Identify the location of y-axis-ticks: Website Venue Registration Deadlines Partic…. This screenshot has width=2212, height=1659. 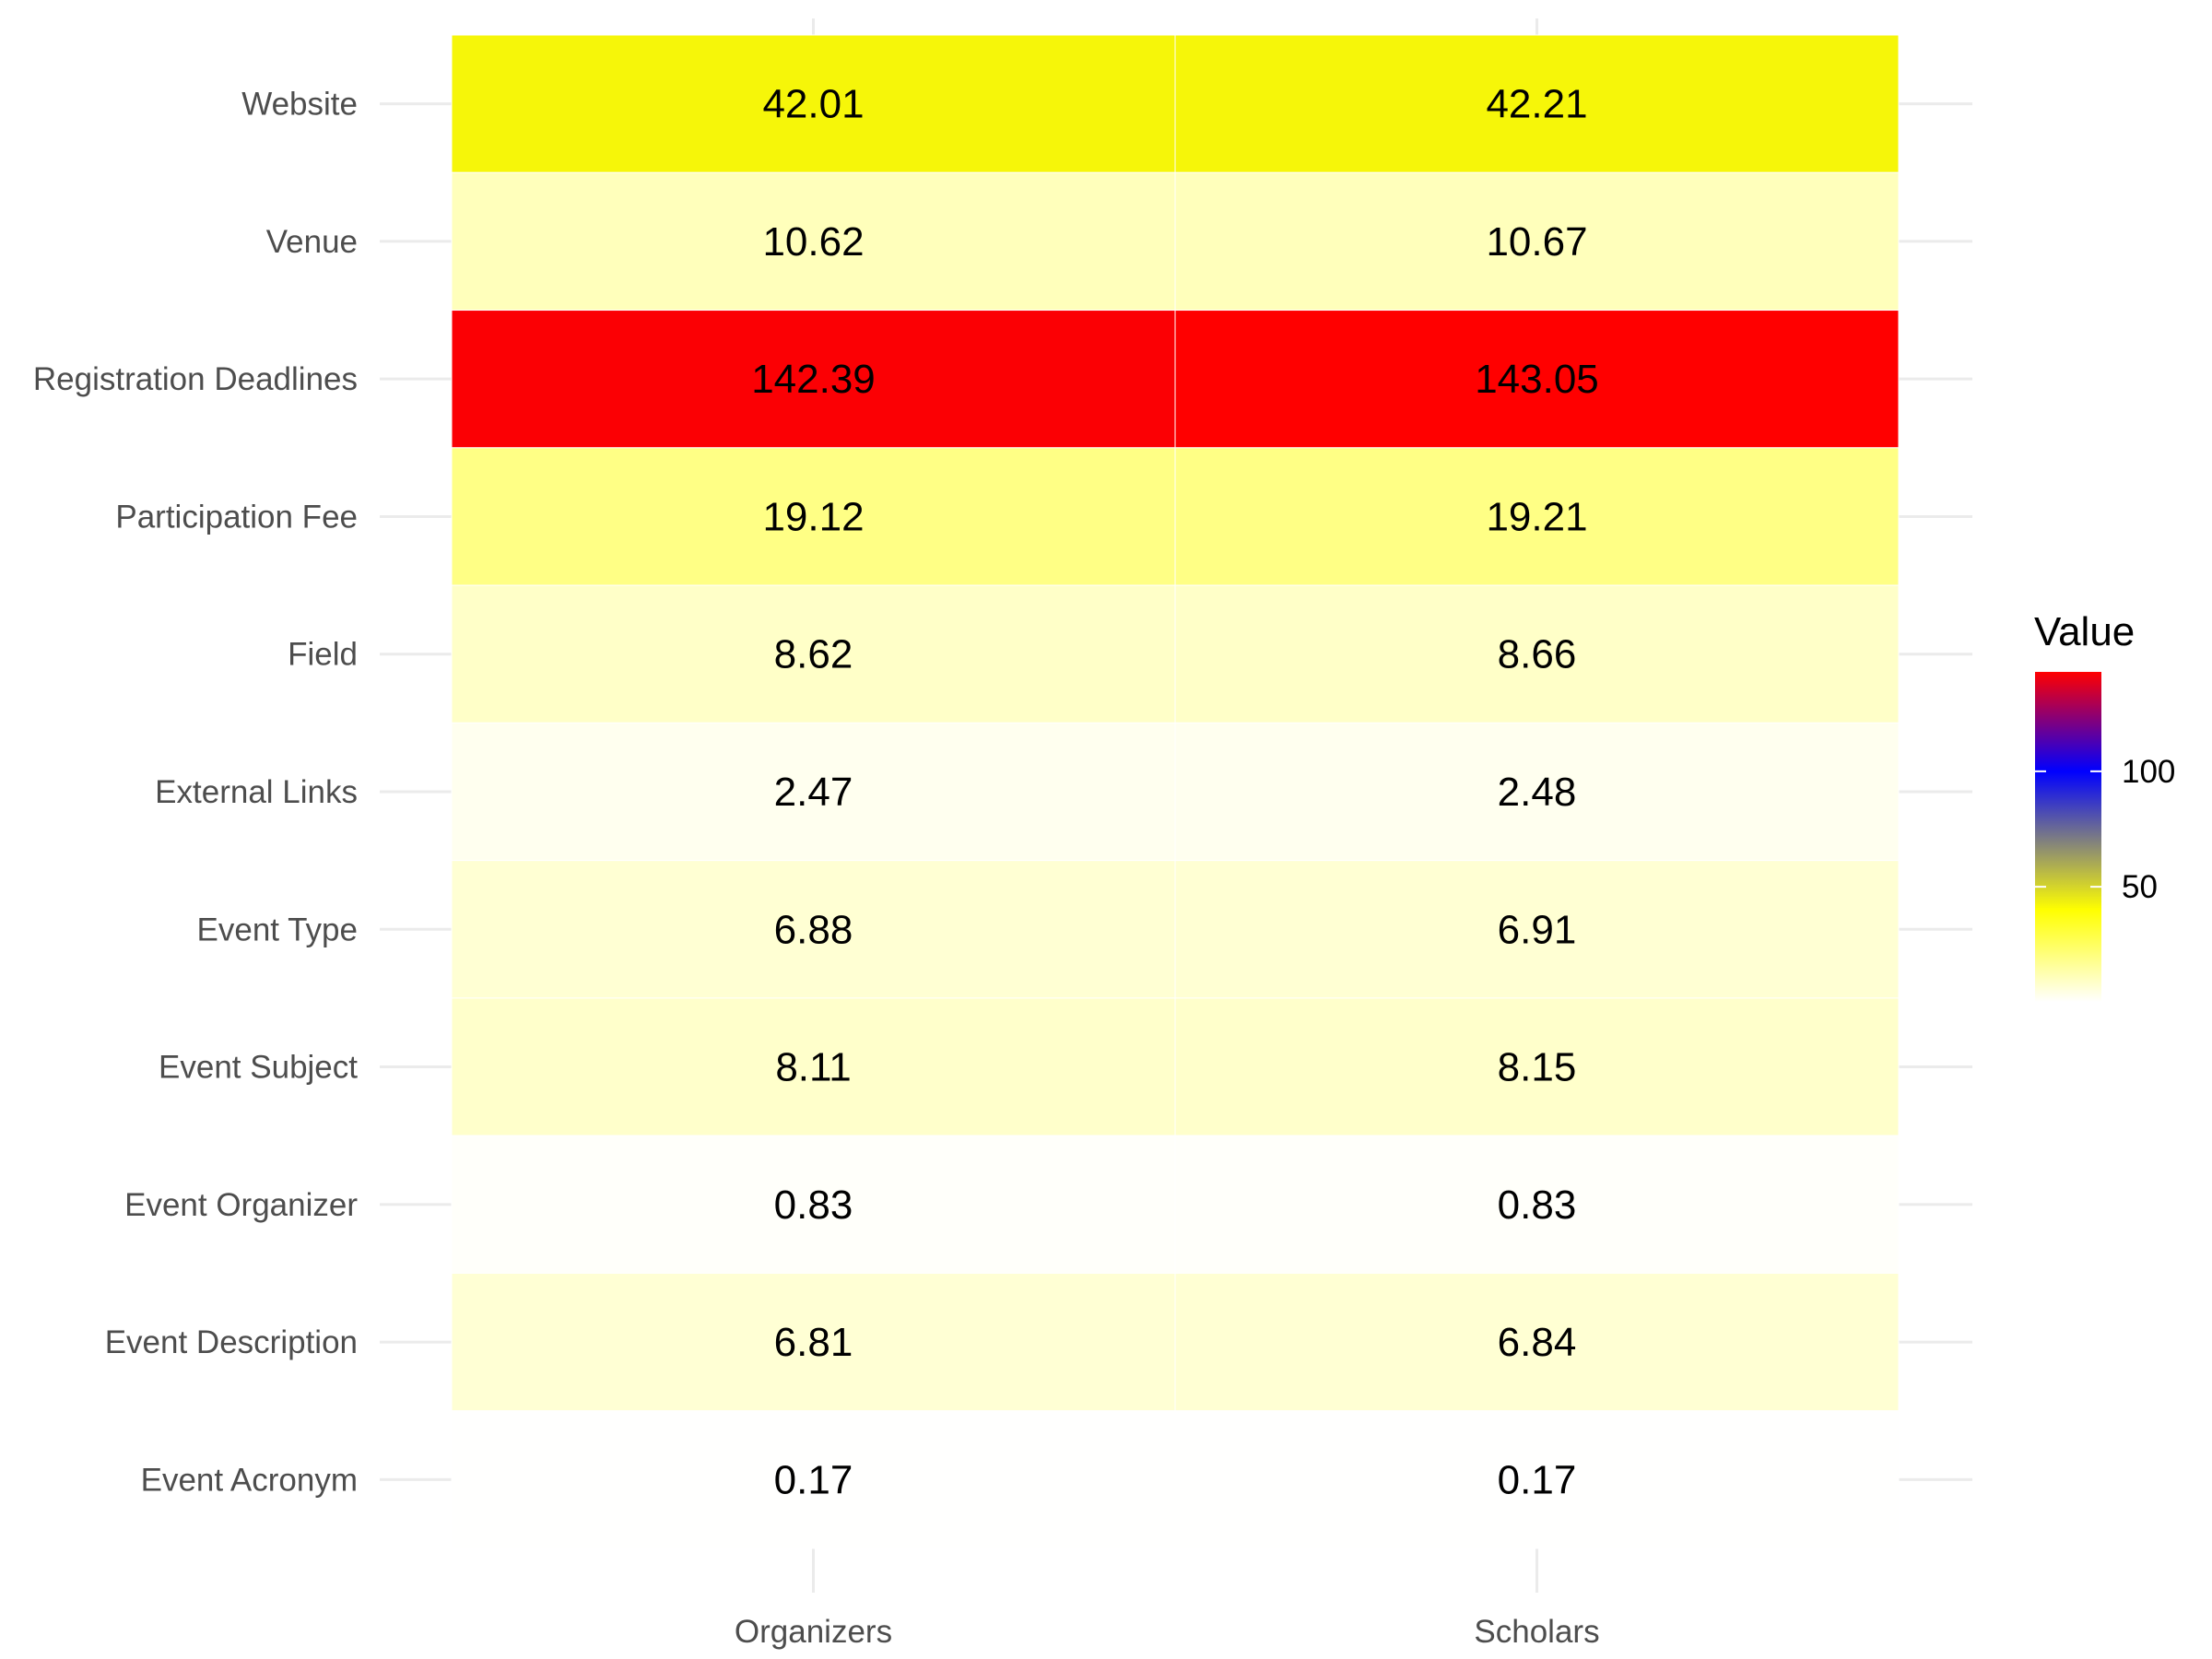
(195, 793).